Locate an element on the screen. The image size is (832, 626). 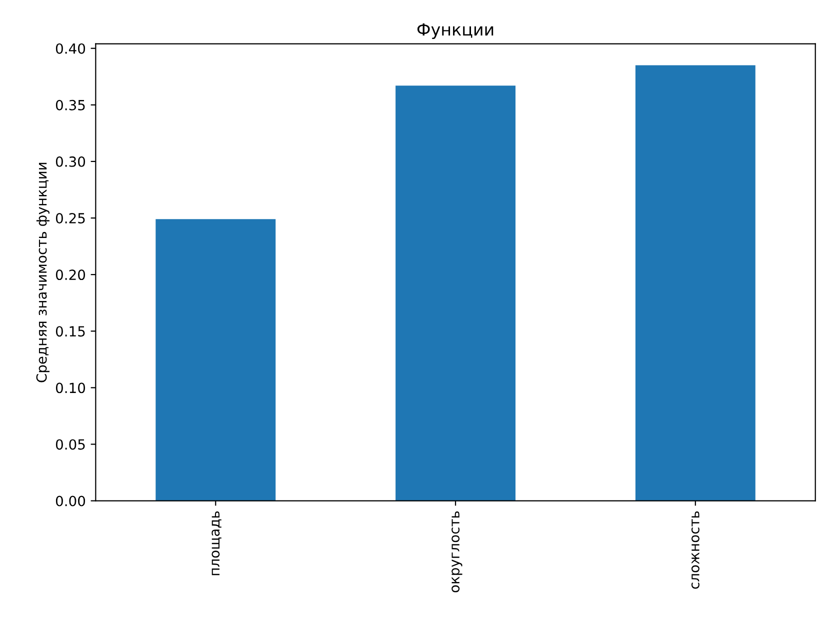
y-tick-label: 0.40 is located at coordinates (71, 48).